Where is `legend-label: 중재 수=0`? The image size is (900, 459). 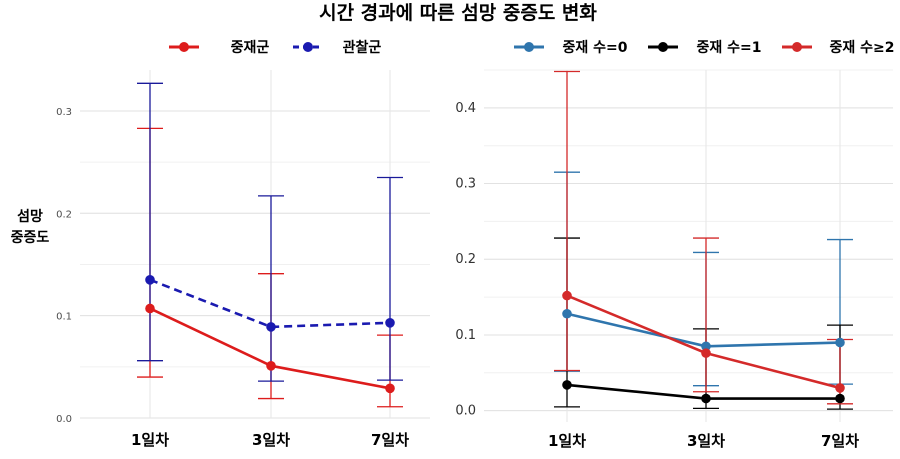 legend-label: 중재 수=0 is located at coordinates (595, 48).